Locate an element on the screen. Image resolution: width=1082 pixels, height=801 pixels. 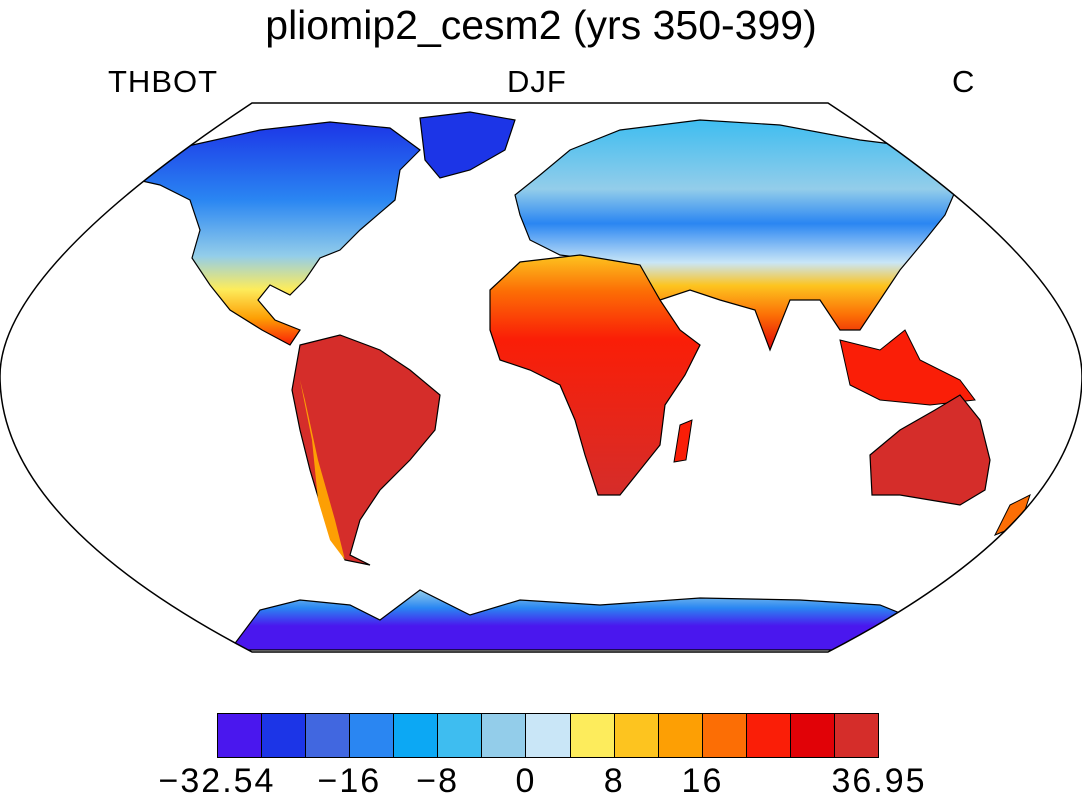
colorbar-label: 8 is located at coordinates (614, 781).